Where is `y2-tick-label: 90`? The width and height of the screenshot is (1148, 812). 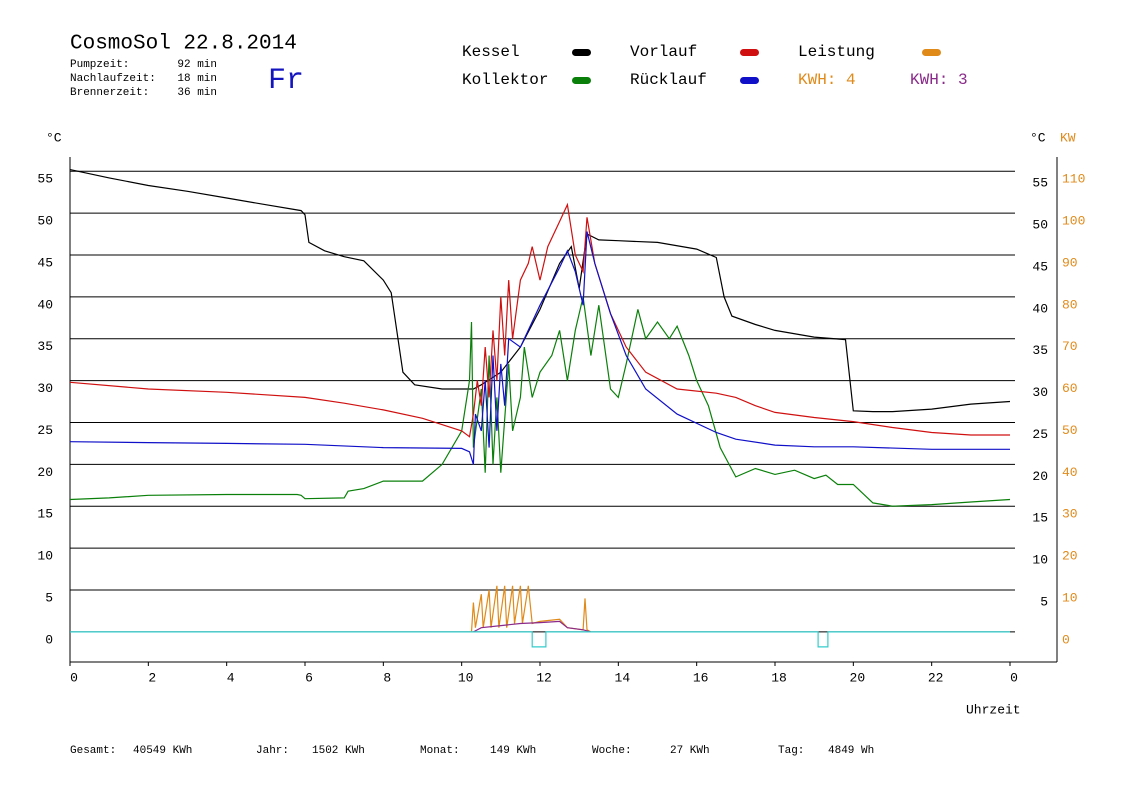
y2-tick-label: 90 is located at coordinates (1070, 262).